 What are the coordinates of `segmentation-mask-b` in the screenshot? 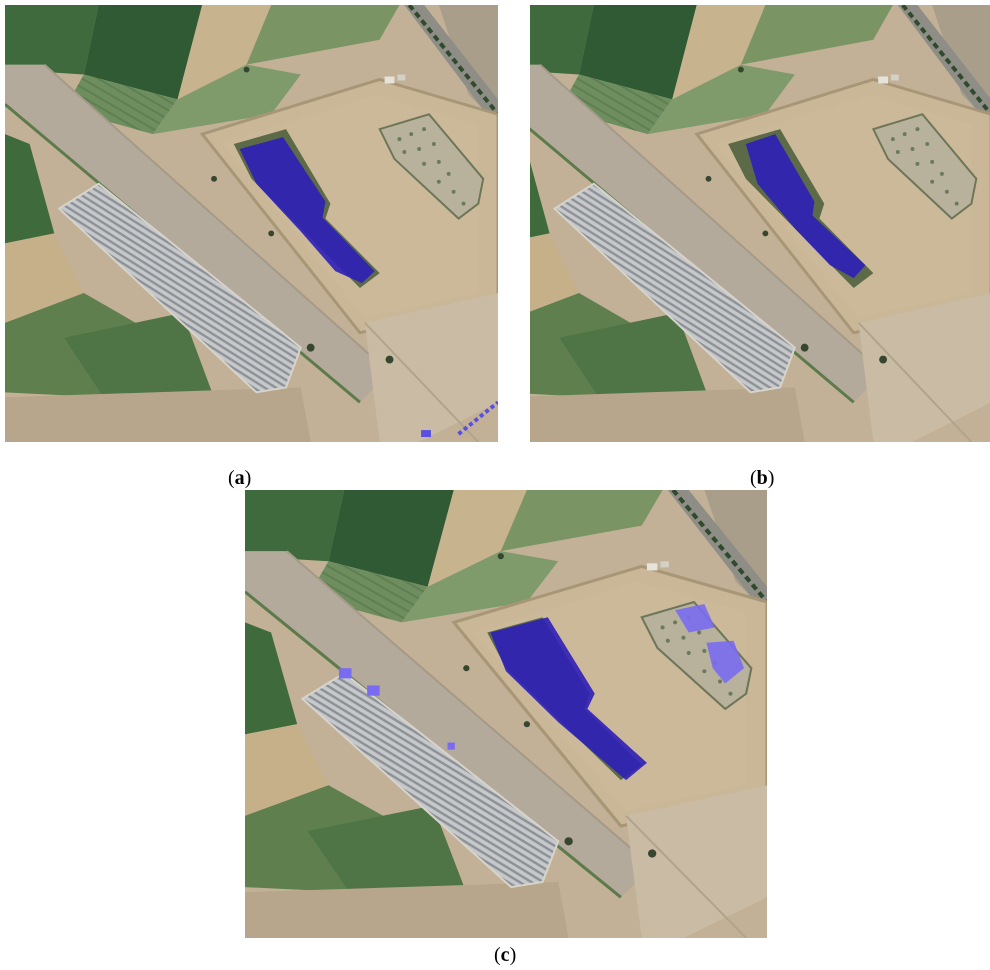 It's located at (805, 206).